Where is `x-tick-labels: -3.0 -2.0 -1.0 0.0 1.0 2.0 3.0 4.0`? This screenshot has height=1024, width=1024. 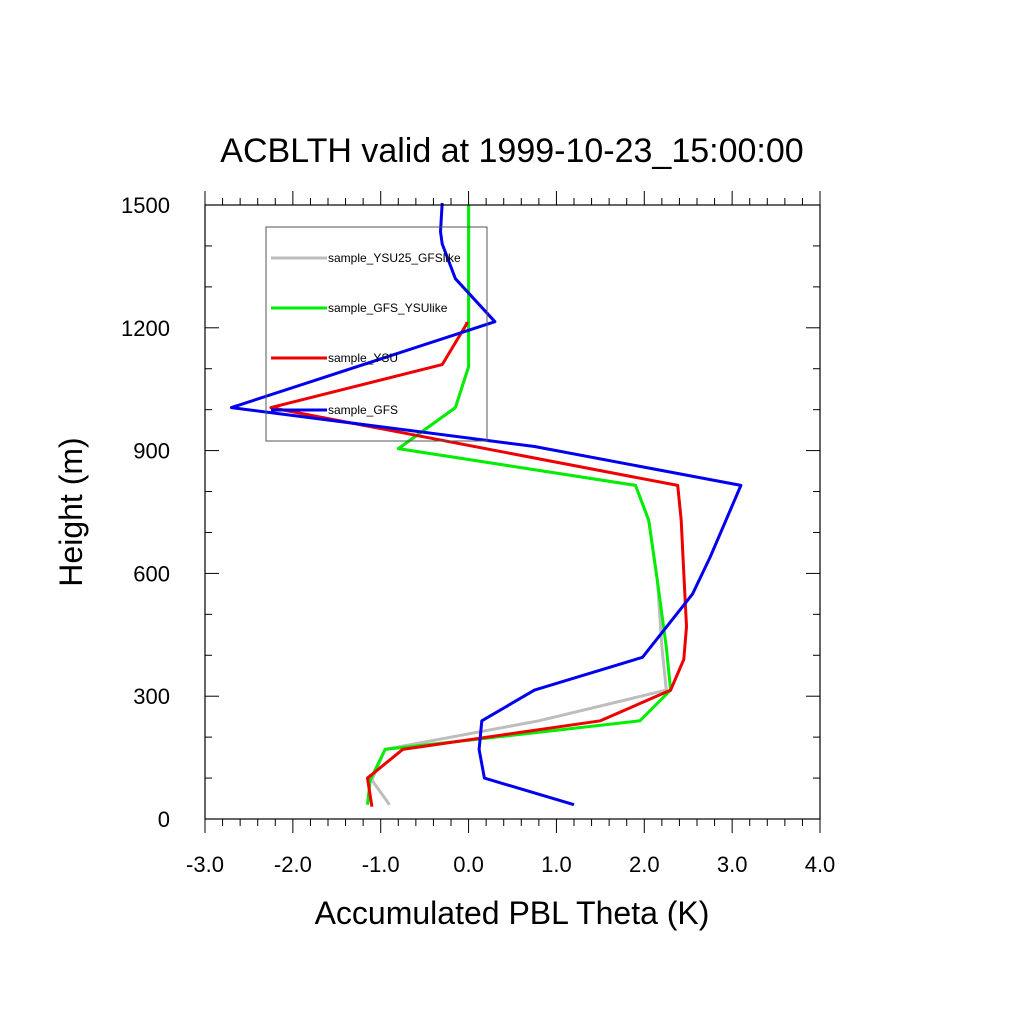
x-tick-labels: -3.0 -2.0 -1.0 0.0 1.0 2.0 3.0 4.0 is located at coordinates (510, 864).